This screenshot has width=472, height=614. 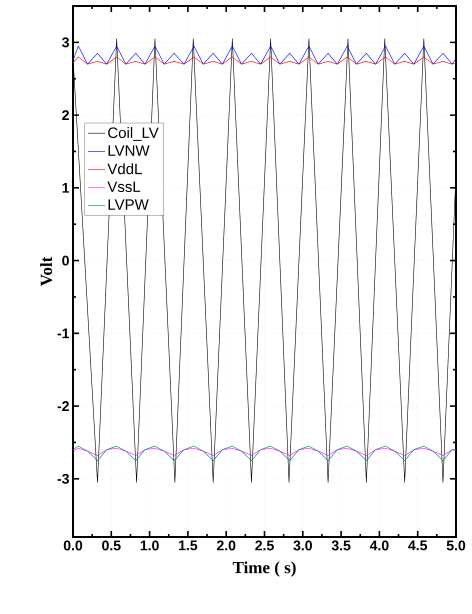 What do you see at coordinates (123, 187) in the screenshot?
I see `legend-label: VssL` at bounding box center [123, 187].